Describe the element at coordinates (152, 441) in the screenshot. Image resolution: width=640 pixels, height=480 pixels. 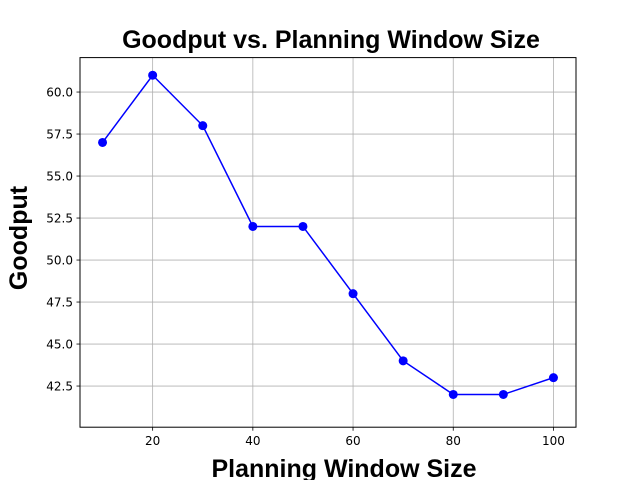
I see `x-tick-label: 20` at that location.